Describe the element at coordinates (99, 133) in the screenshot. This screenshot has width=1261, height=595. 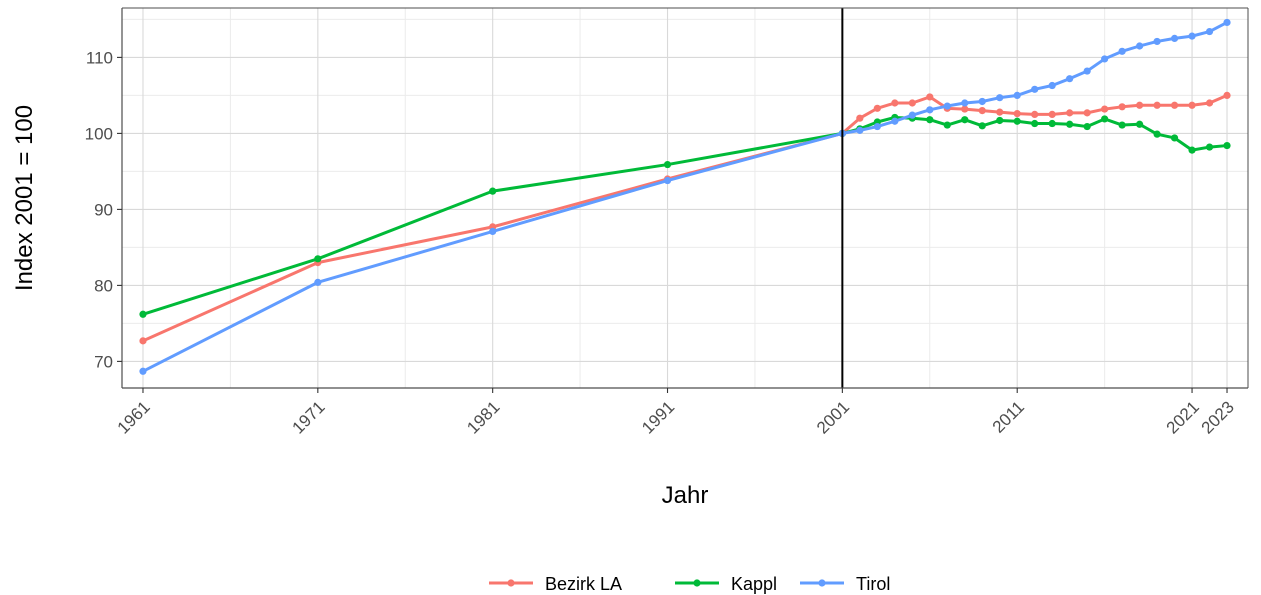
I see `y-tick-label: 100` at that location.